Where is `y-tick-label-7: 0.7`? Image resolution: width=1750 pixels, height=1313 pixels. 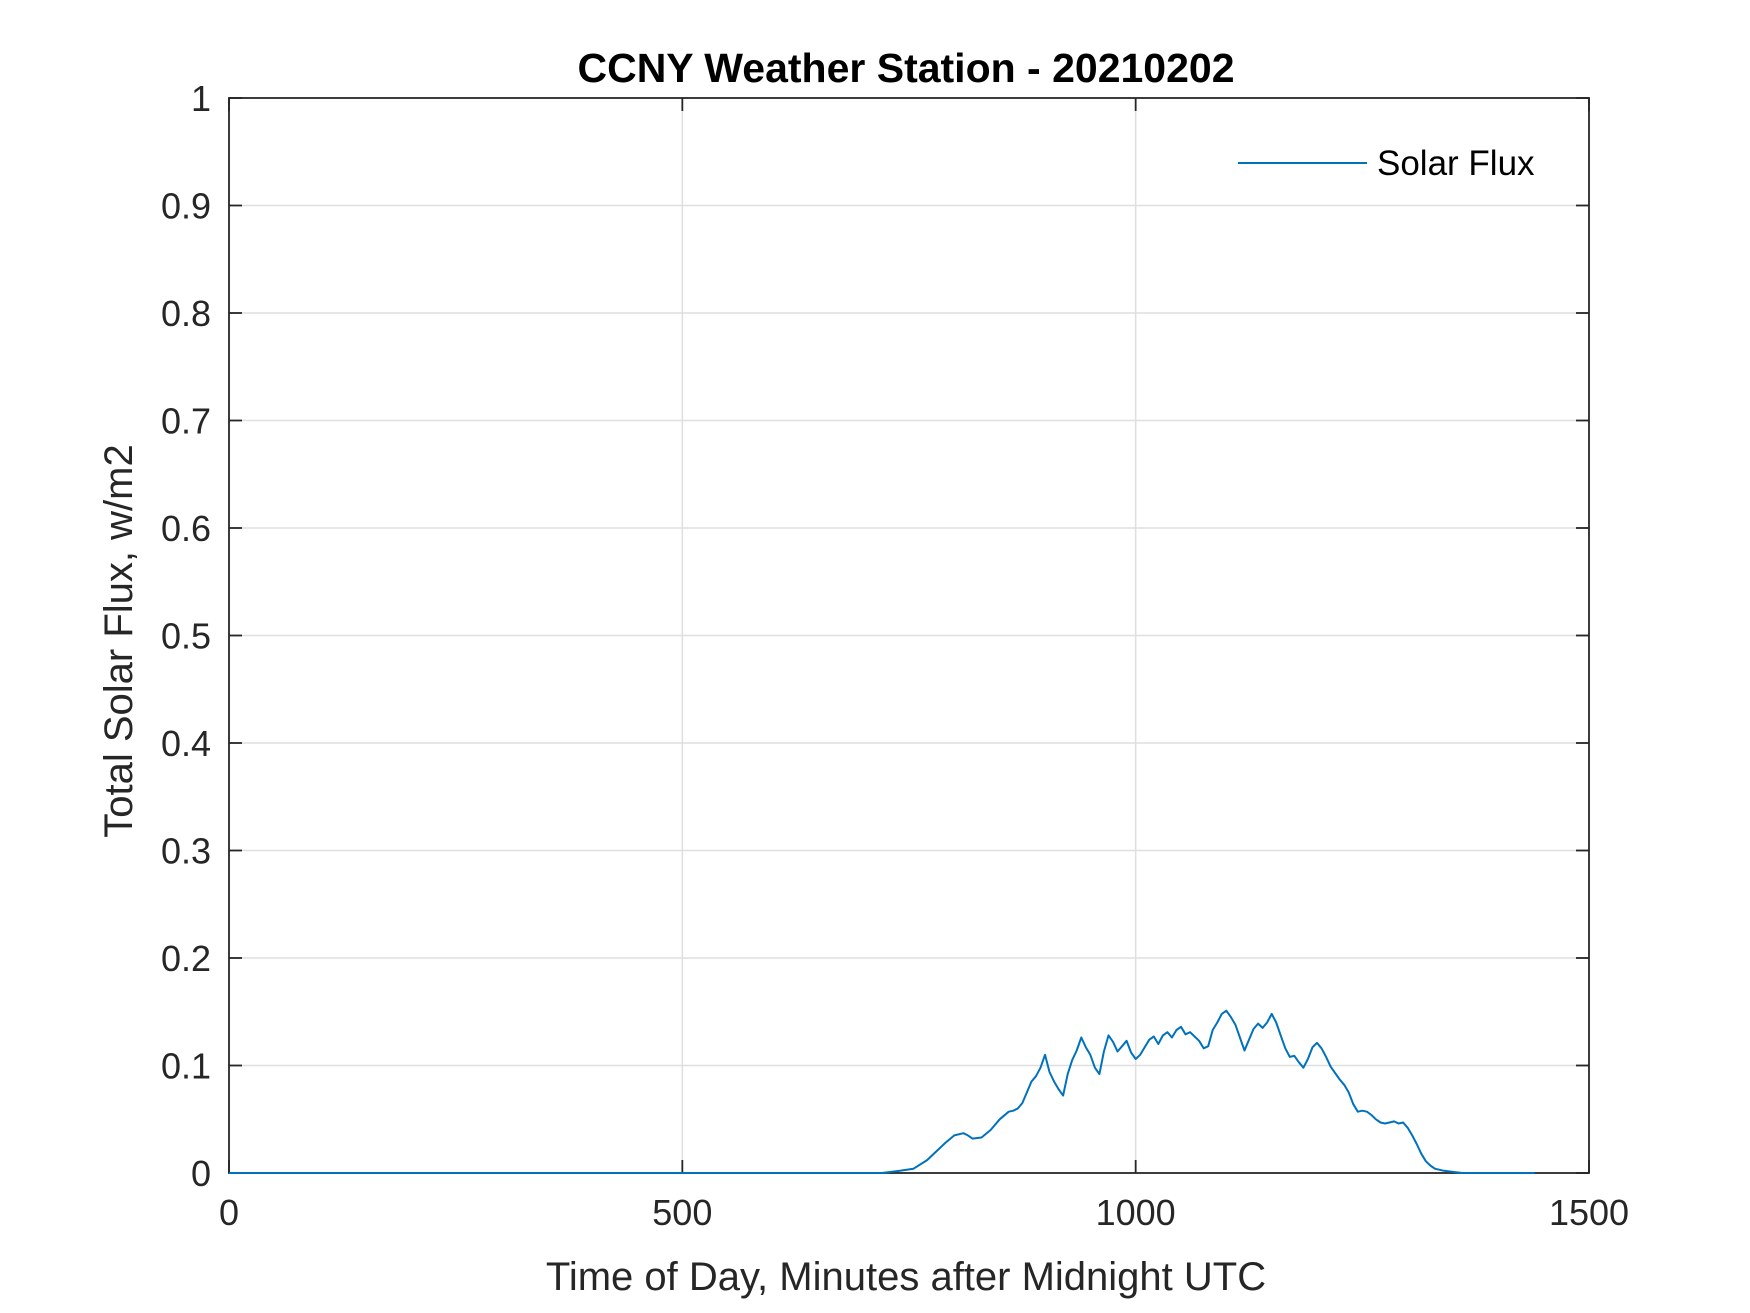
y-tick-label-7: 0.7 is located at coordinates (186, 421).